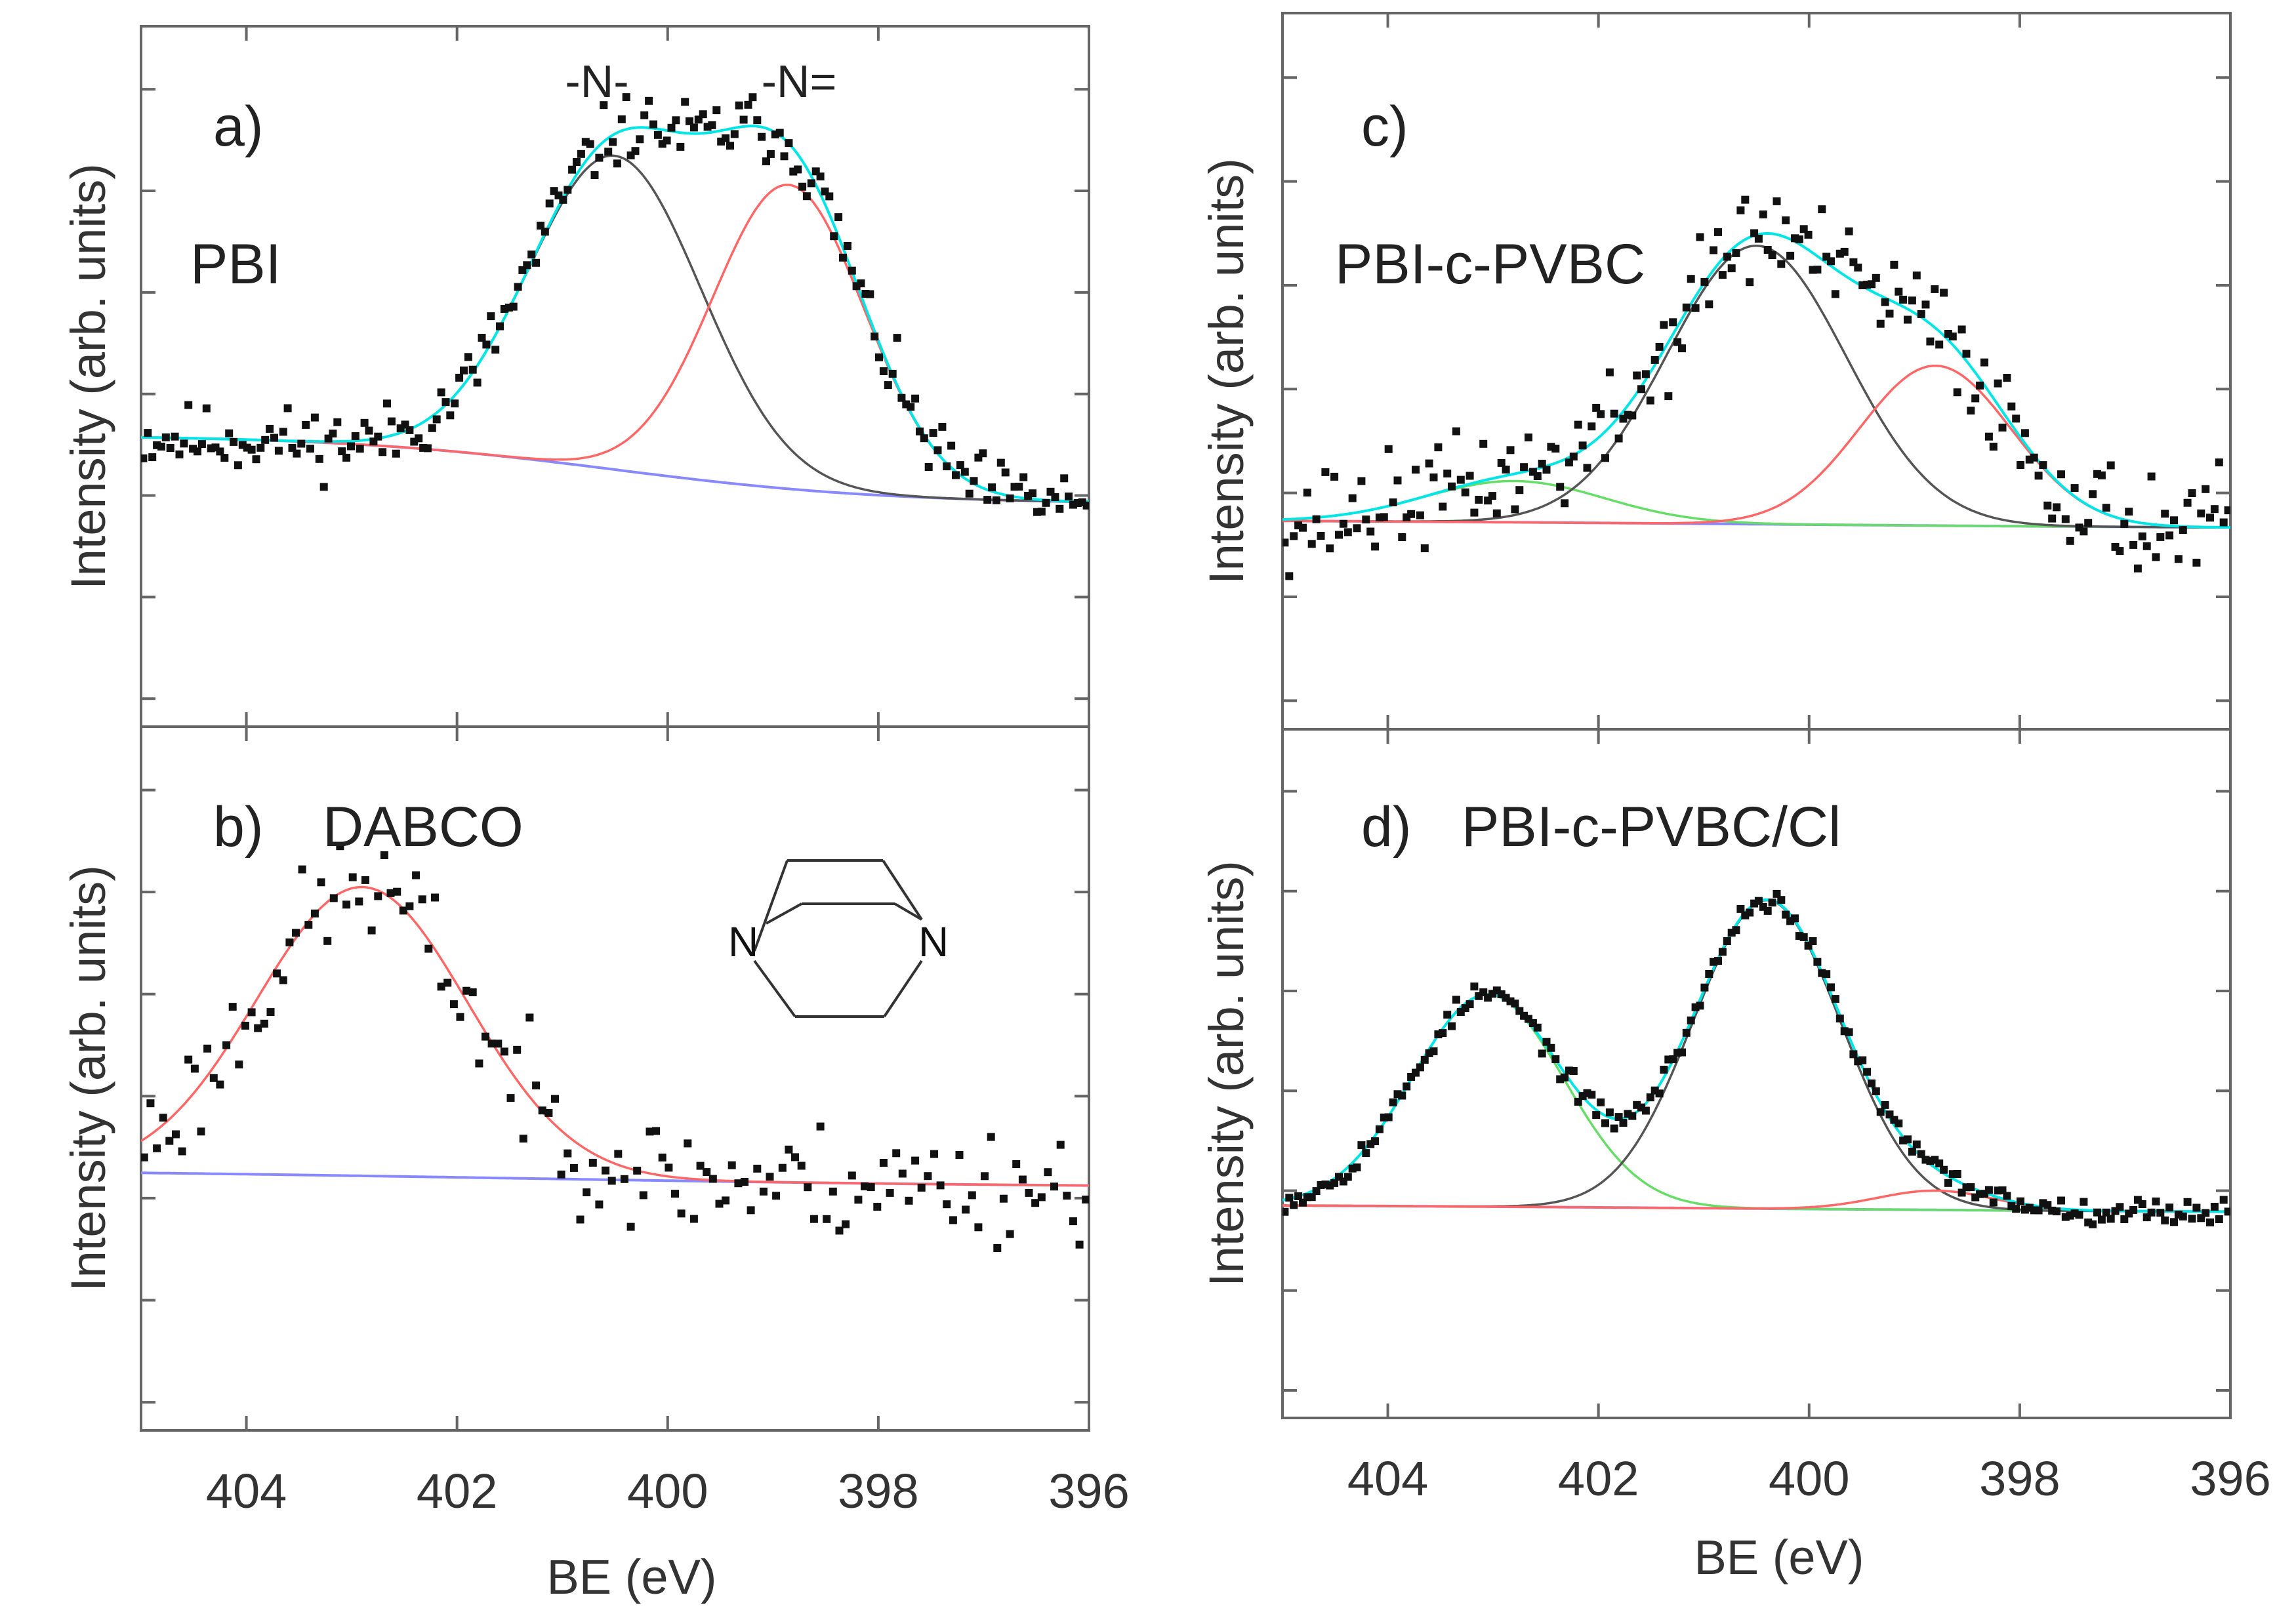  Describe the element at coordinates (631, 1577) in the screenshot. I see `x-axis-title-b: BE (eV)` at that location.